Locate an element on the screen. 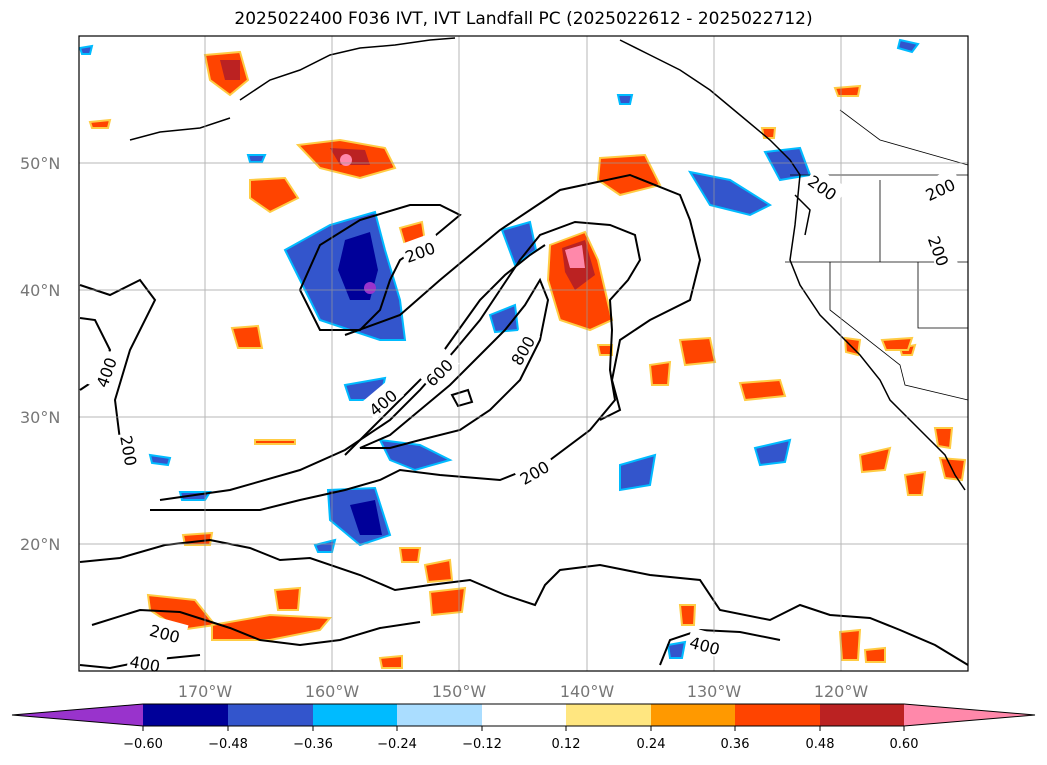  lon-label: 130°W is located at coordinates (714, 691).